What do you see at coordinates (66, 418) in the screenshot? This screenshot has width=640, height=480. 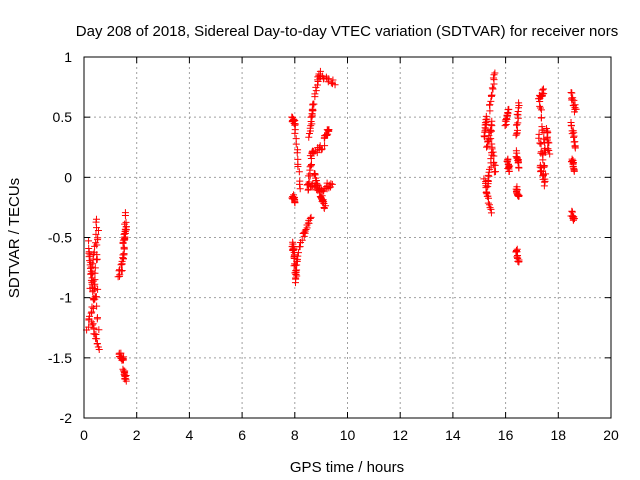 I see `y-tick-label: -2` at bounding box center [66, 418].